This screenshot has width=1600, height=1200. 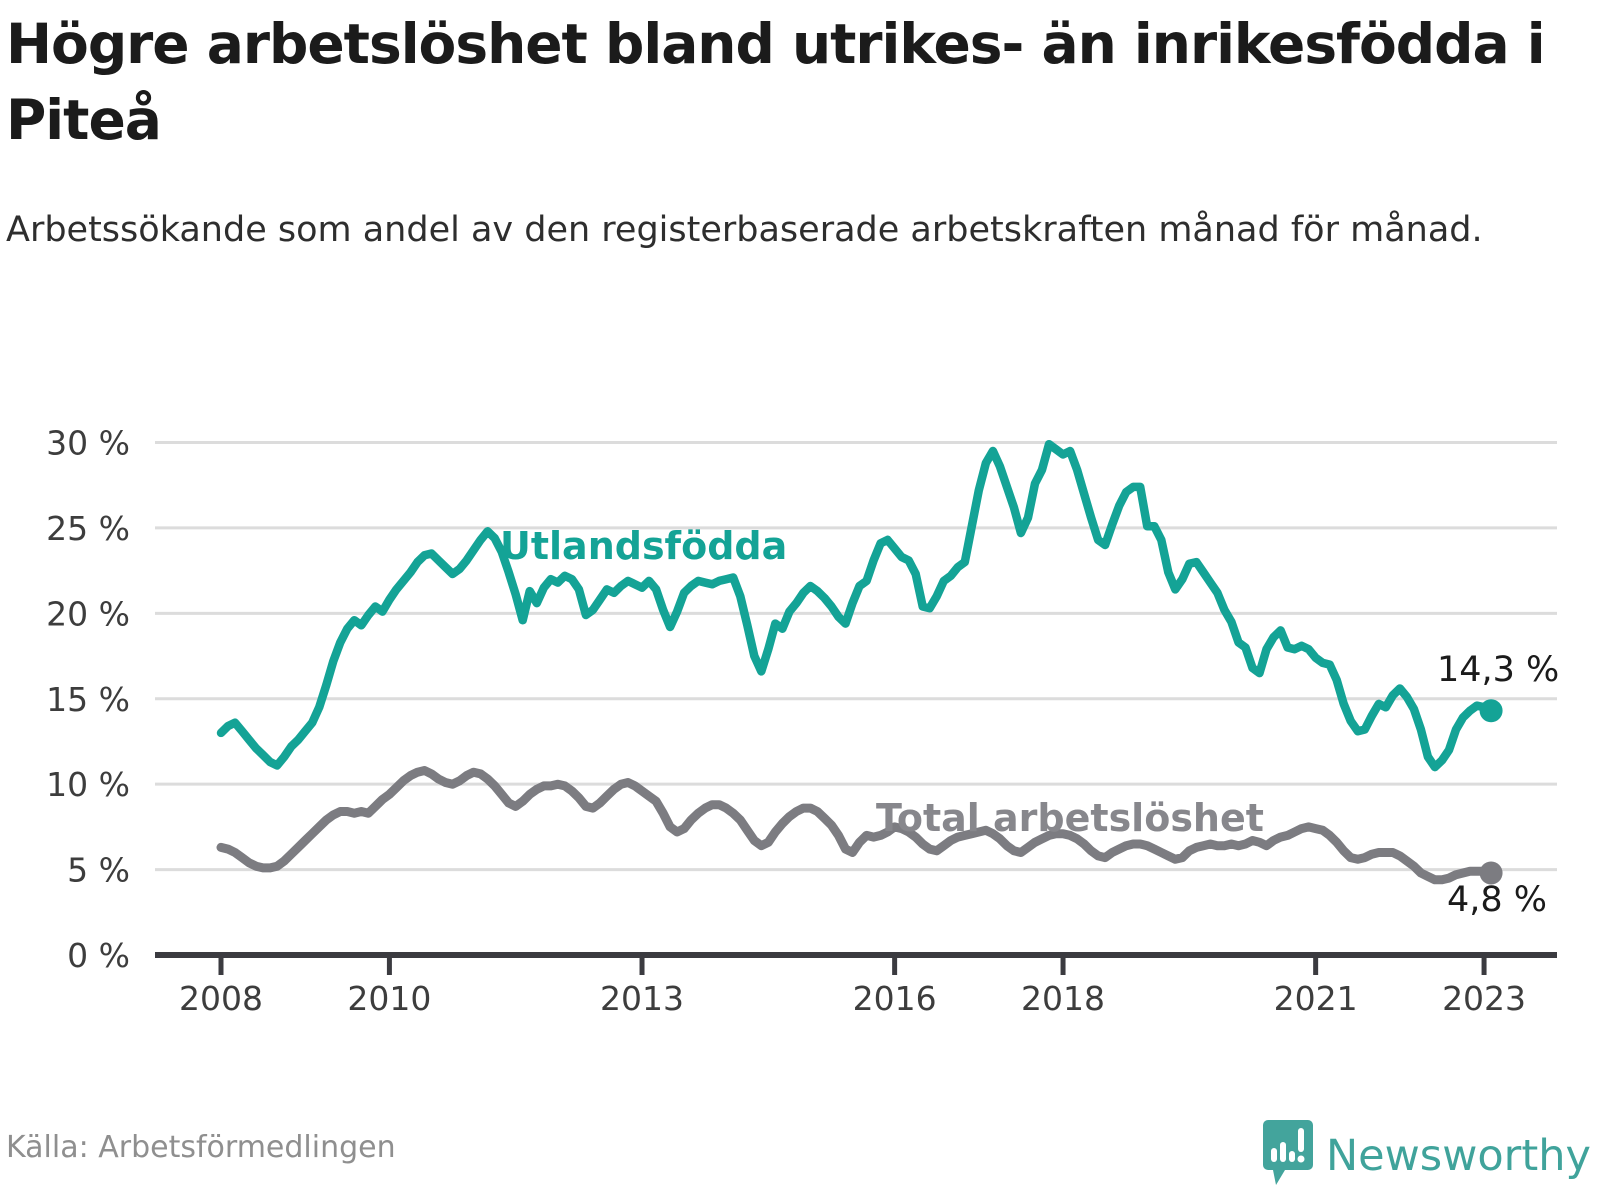 I want to click on source-note: Källa: Arbetsförmedlingen, so click(x=201, y=1147).